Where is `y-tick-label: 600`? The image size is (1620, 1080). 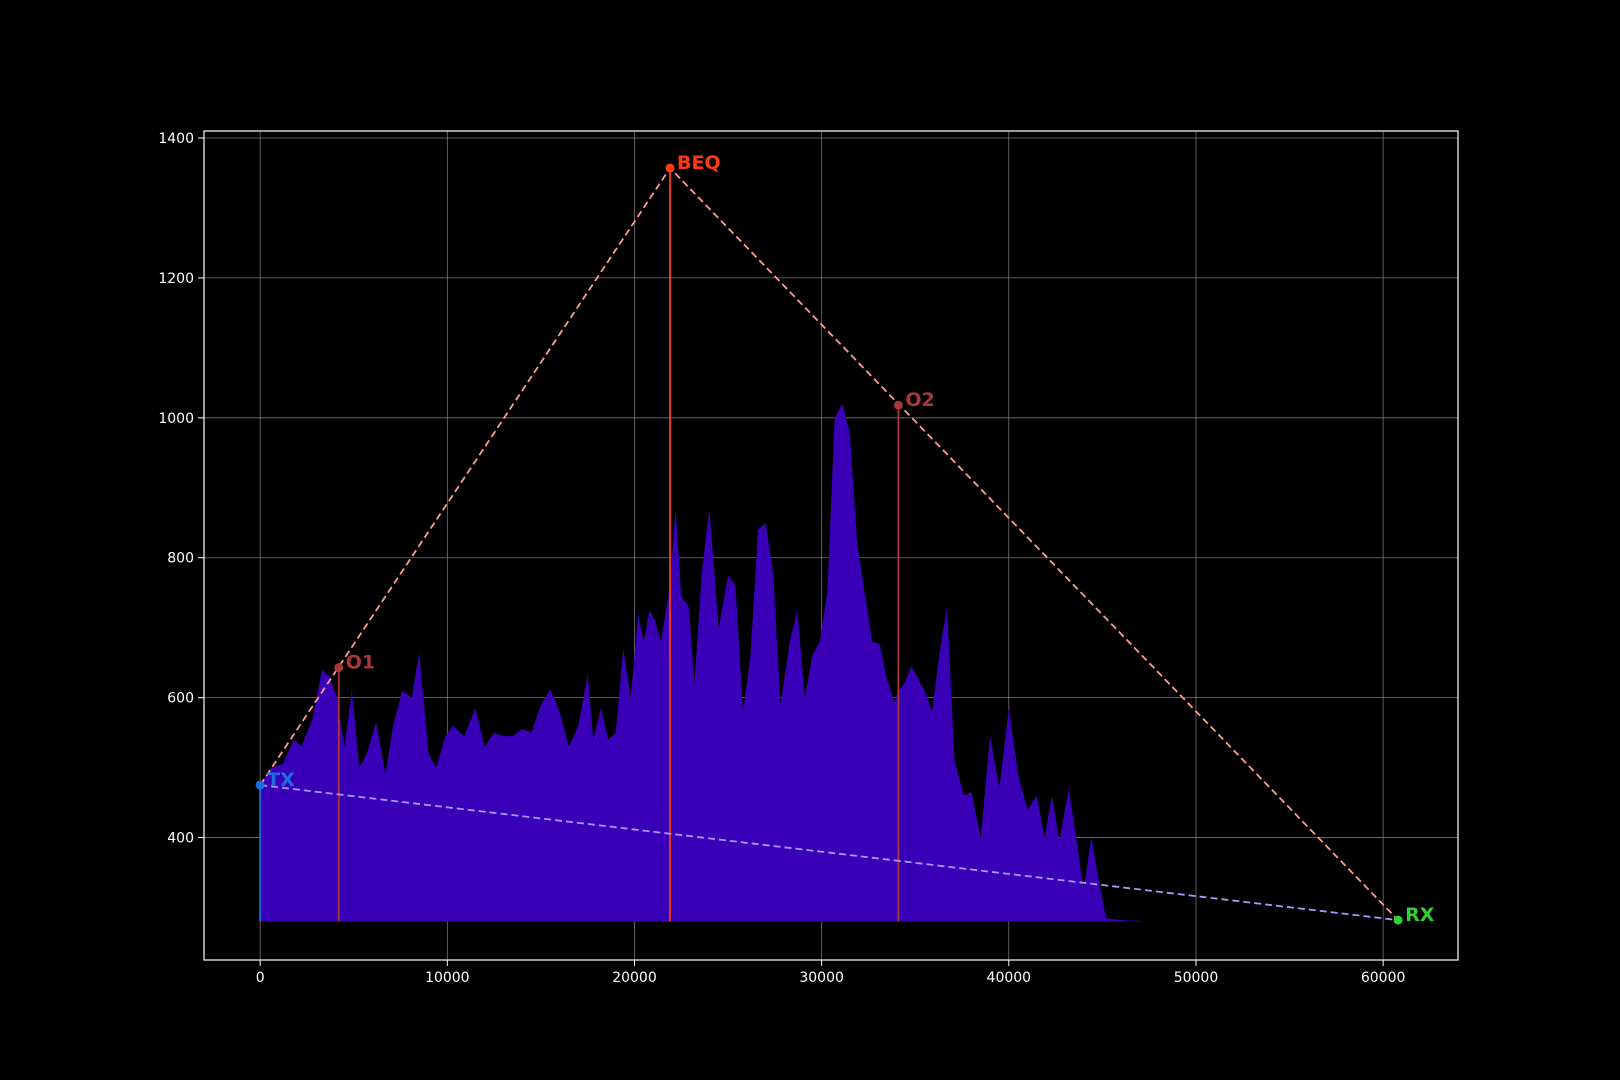 y-tick-label: 600 is located at coordinates (180, 699).